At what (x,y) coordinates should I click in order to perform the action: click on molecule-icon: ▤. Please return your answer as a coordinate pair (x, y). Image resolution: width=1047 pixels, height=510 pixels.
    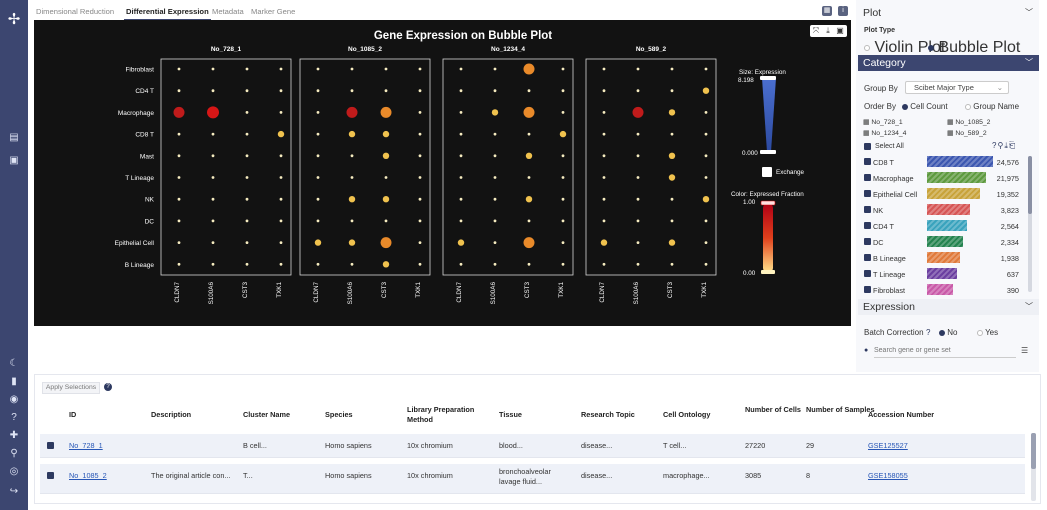
    Looking at the image, I should click on (14, 137).